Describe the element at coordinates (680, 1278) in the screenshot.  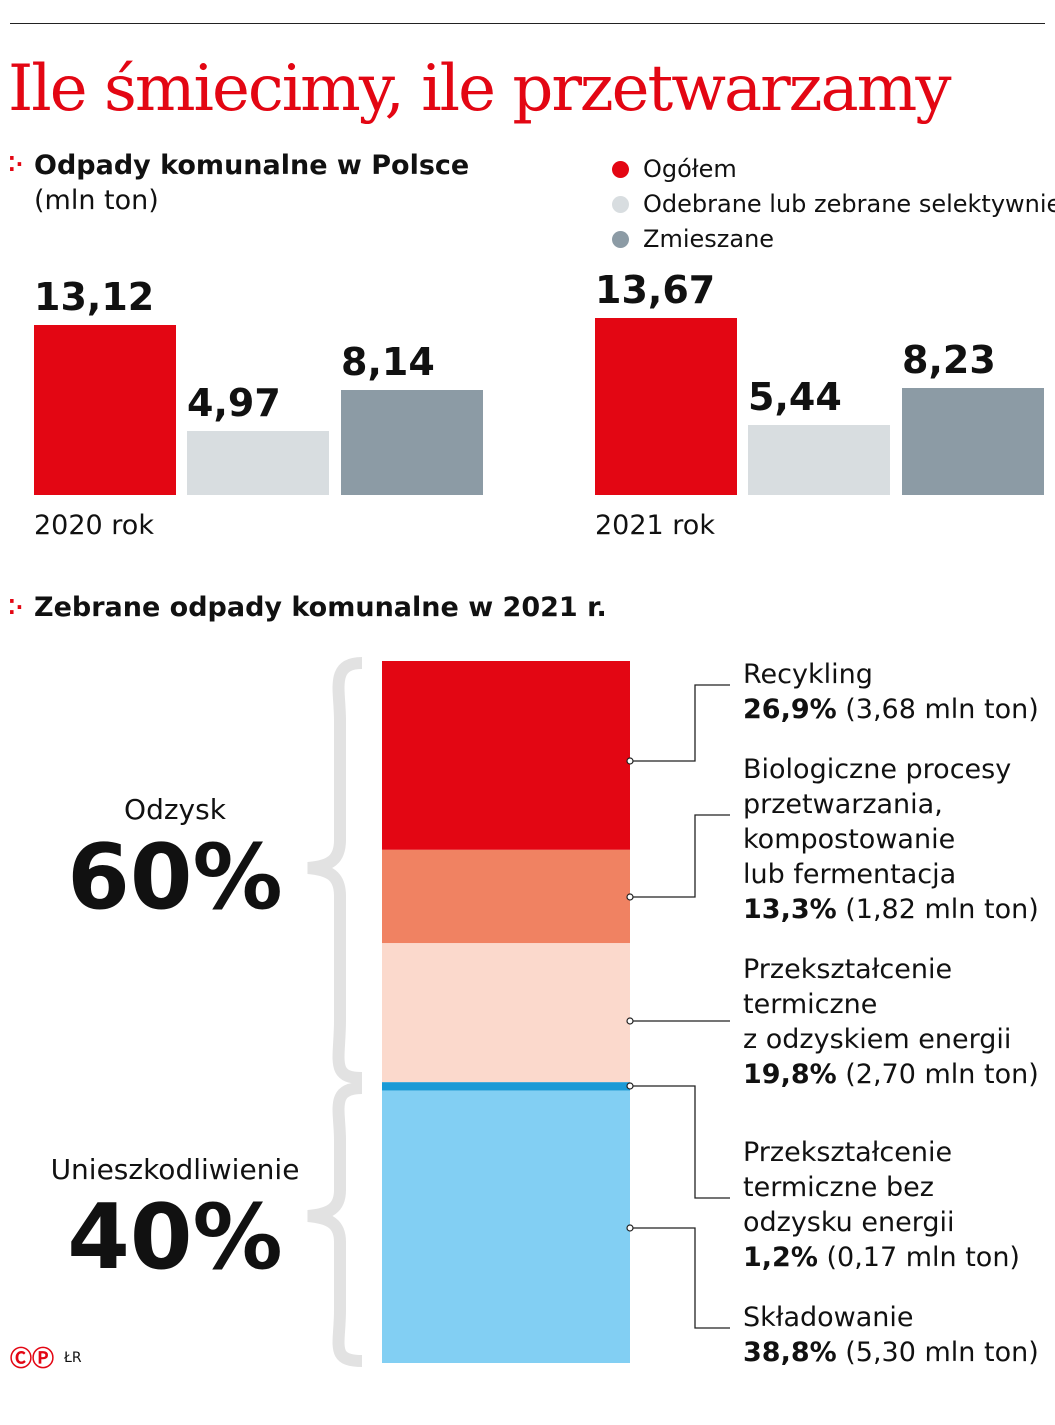
I see `connector-skladowanie` at that location.